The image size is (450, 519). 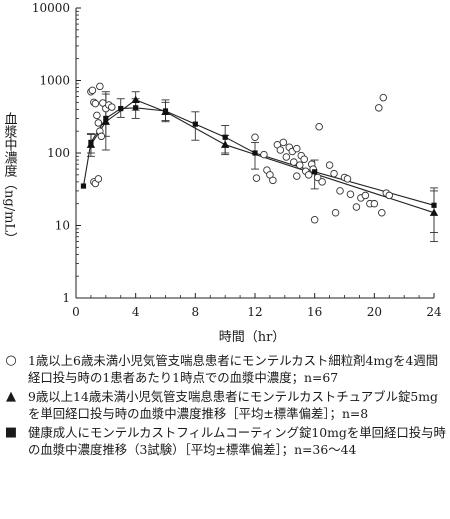 What do you see at coordinates (196, 312) in the screenshot?
I see `x-tick-label: 8` at bounding box center [196, 312].